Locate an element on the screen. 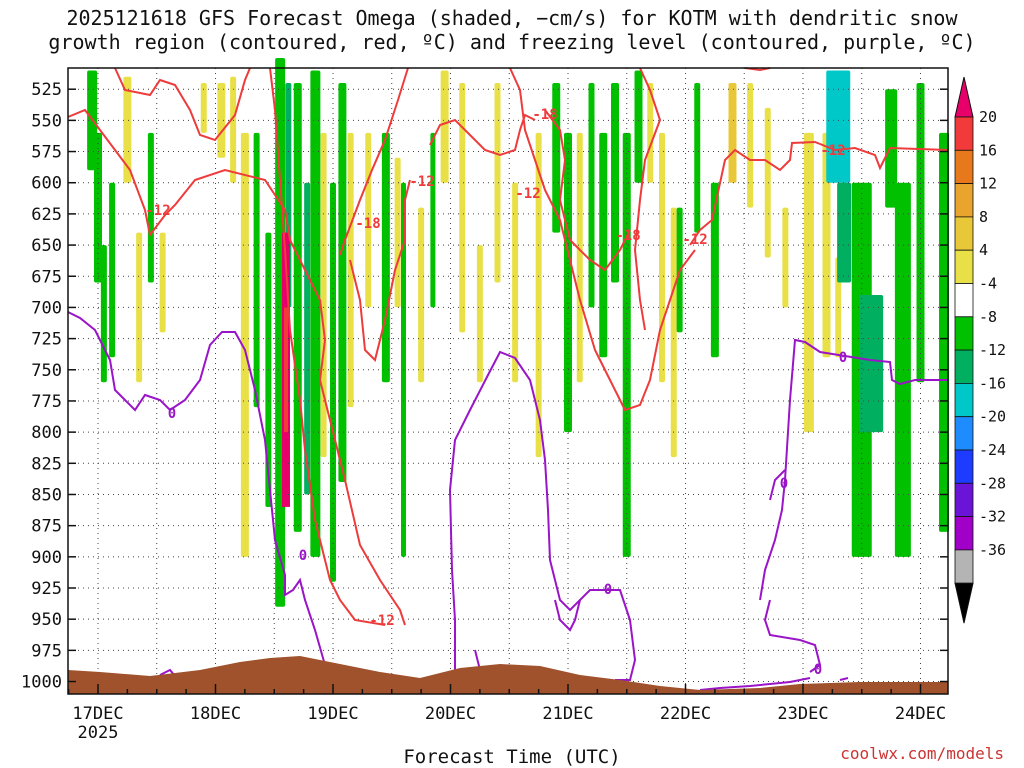 The height and width of the screenshot is (768, 1024). y-tick-label: 725 is located at coordinates (46, 340).